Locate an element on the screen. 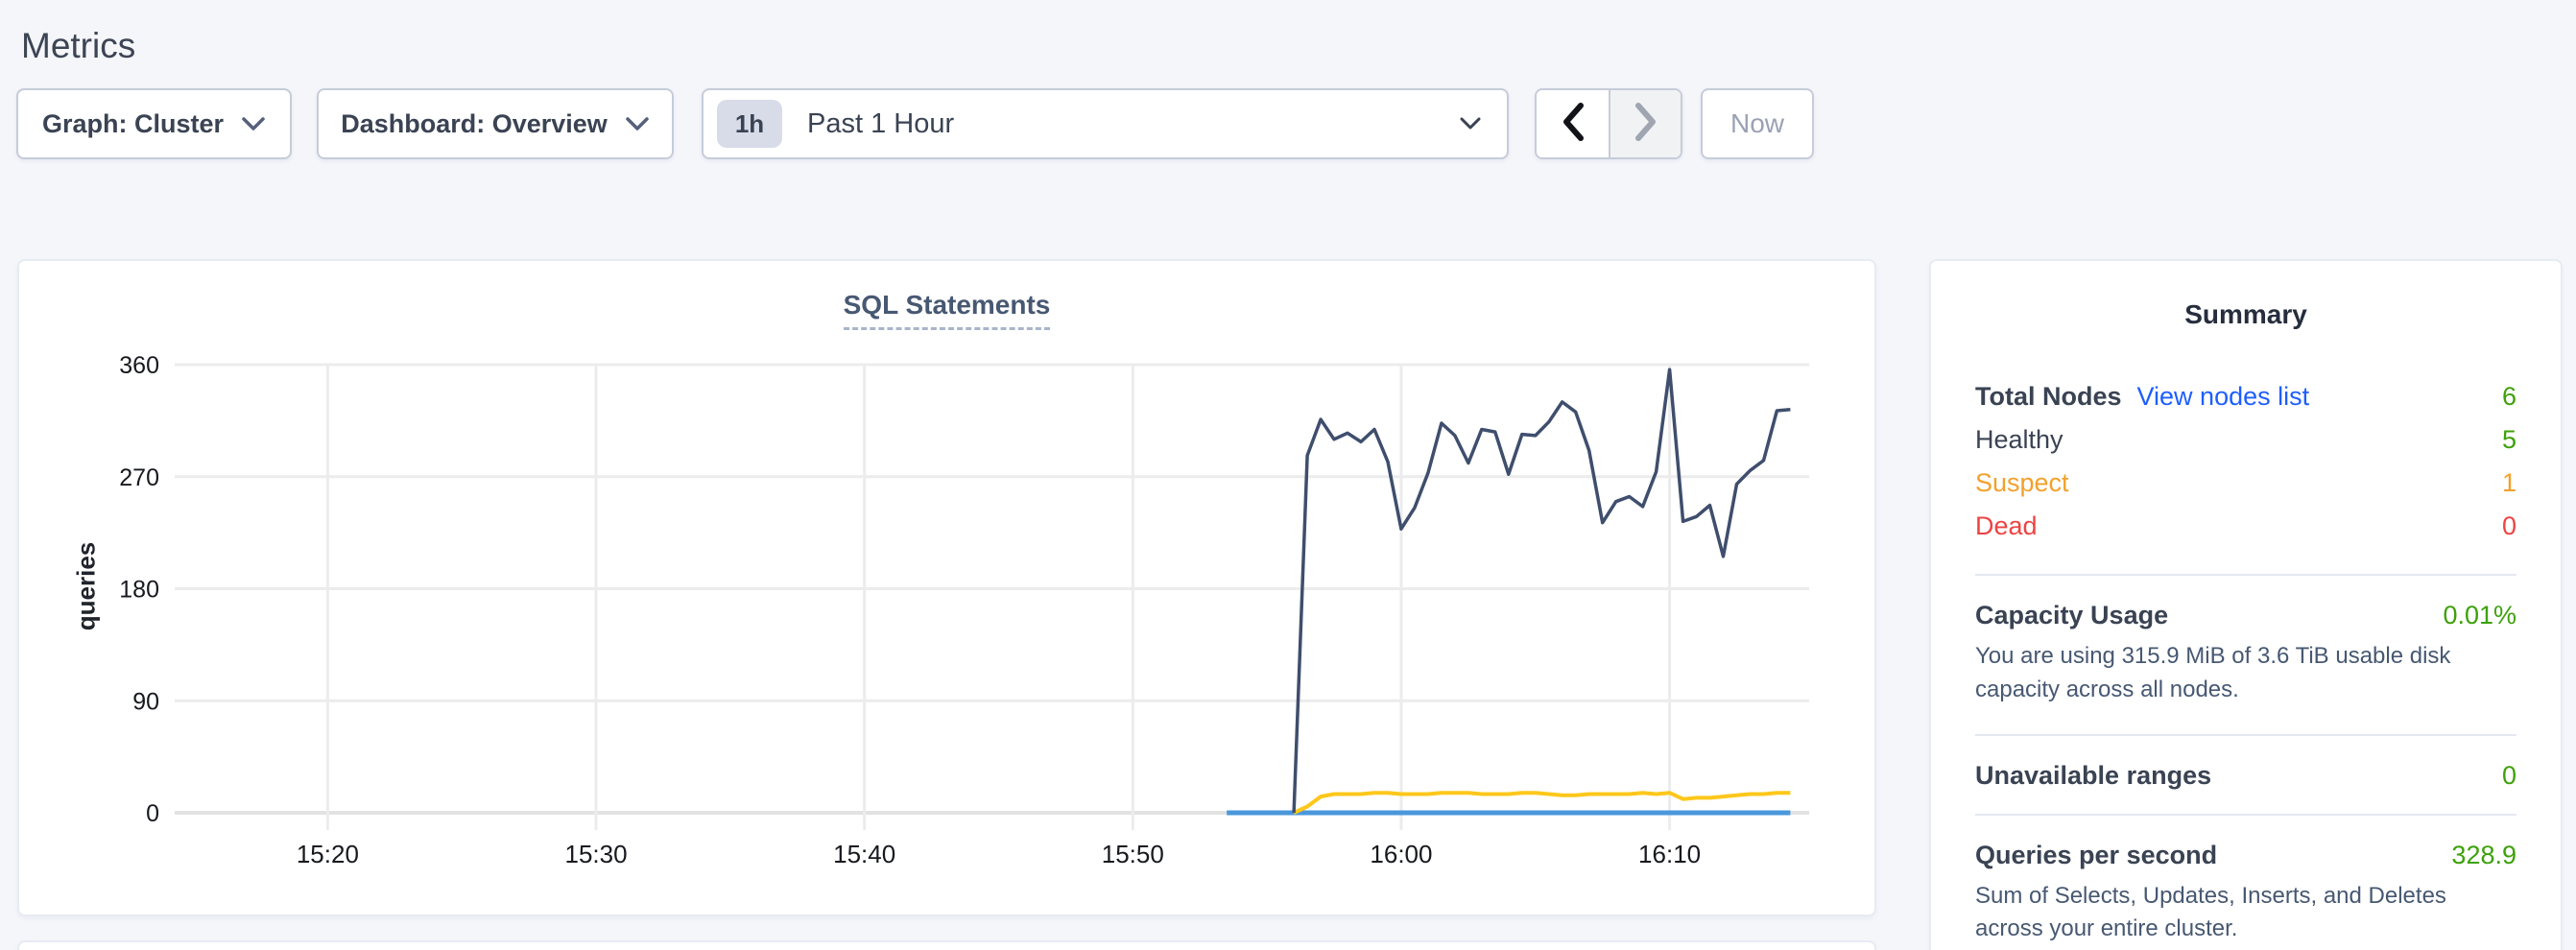  svg-text: 180 is located at coordinates (139, 590).